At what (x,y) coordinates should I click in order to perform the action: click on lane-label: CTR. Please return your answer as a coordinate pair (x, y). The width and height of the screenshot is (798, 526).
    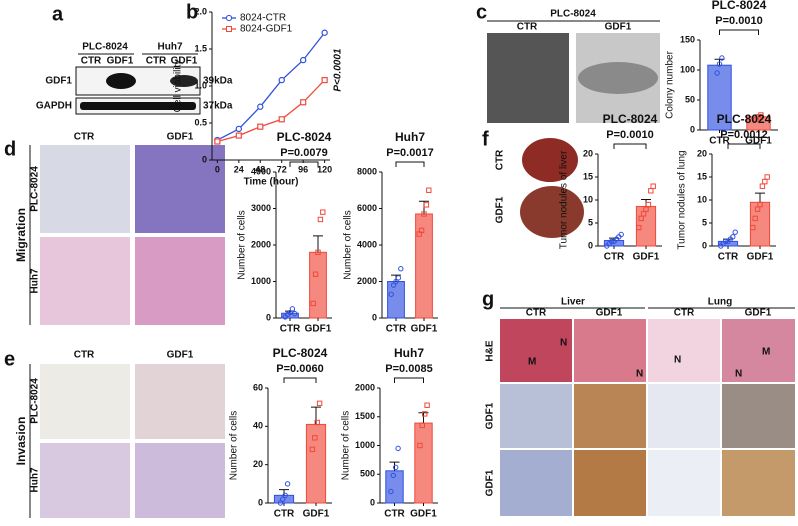
    Looking at the image, I should click on (91, 61).